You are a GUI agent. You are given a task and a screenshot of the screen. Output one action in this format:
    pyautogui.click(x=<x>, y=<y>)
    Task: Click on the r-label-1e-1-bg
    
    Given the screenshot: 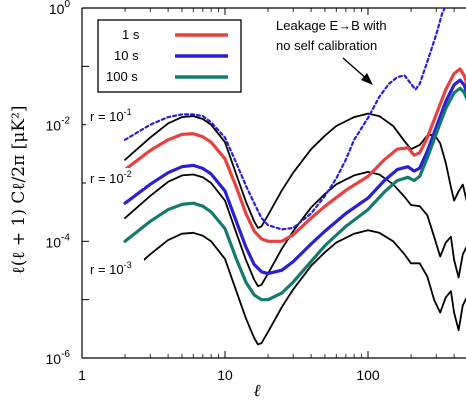 What is the action you would take?
    pyautogui.click(x=115, y=116)
    